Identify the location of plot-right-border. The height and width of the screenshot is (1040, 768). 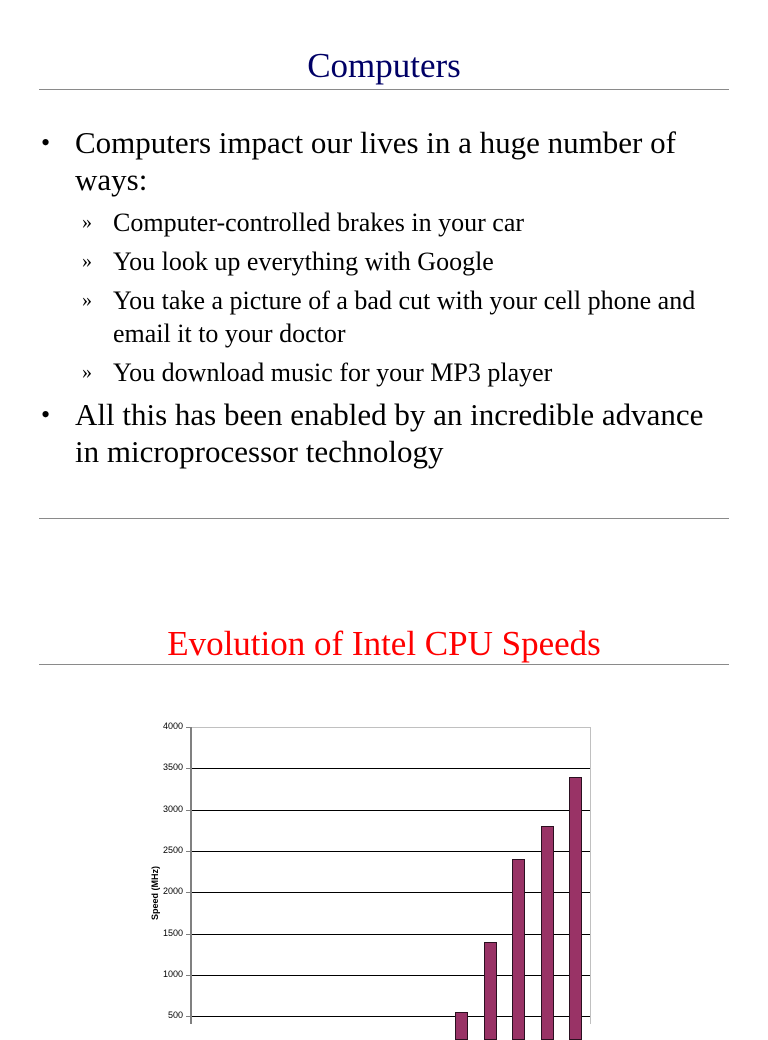
(590, 875).